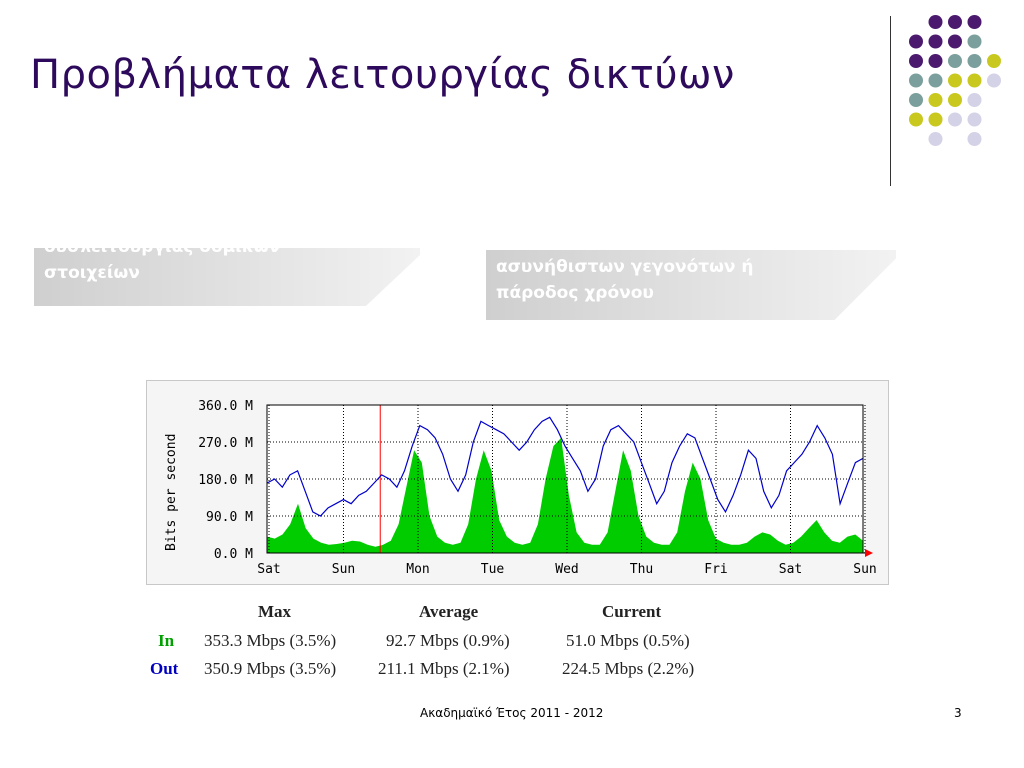 This screenshot has height=768, width=1024. Describe the element at coordinates (448, 640) in the screenshot. I see `stats-in-average: 92.7 Mbps (0.9%)` at that location.